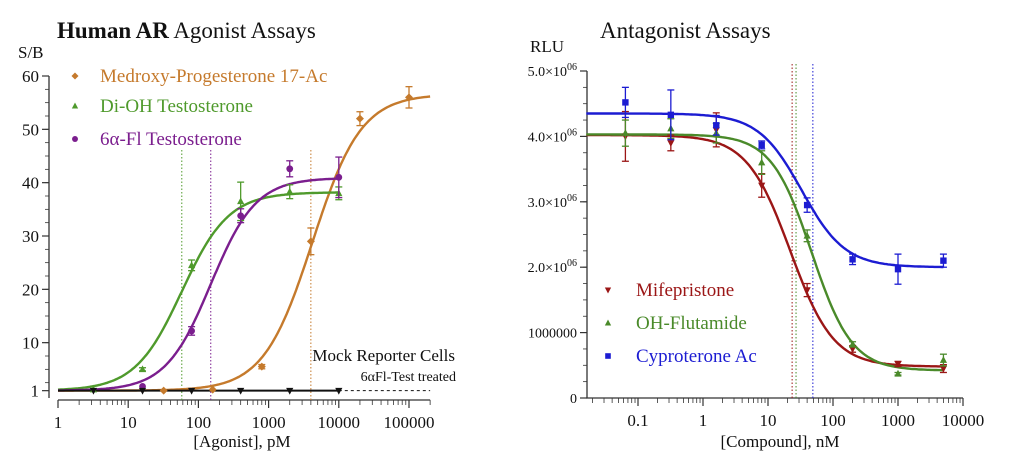 This screenshot has height=470, width=1024. Describe the element at coordinates (696, 356) in the screenshot. I see `legend-label: Cyproterone Ac` at that location.